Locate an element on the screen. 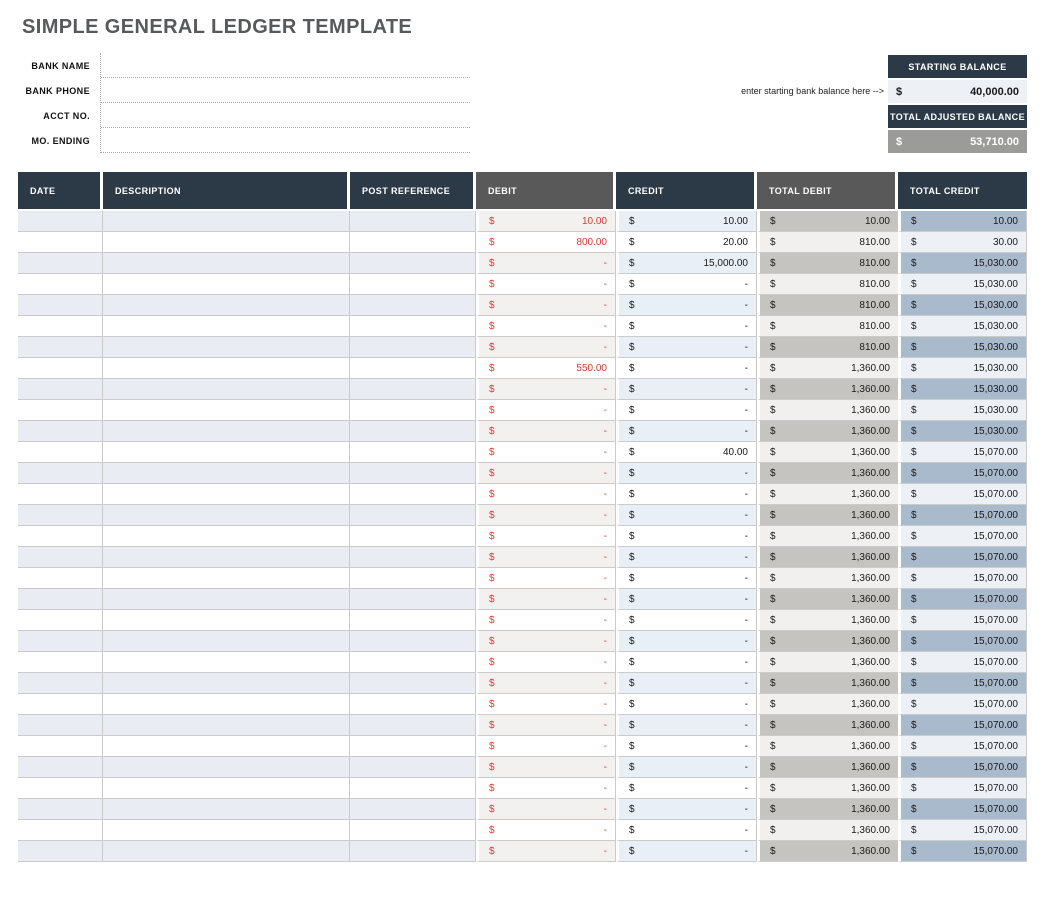 The image size is (1049, 917). cell-debit: $10.00 is located at coordinates (546, 221).